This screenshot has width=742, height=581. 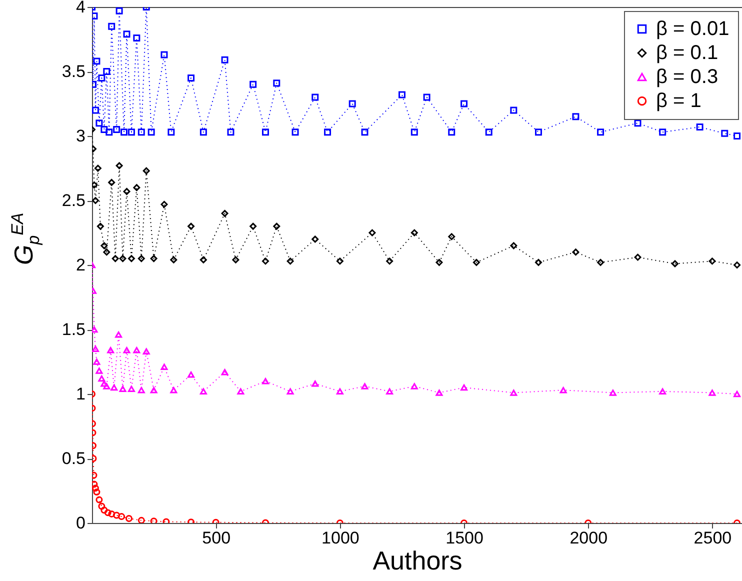 What do you see at coordinates (216, 538) in the screenshot?
I see `x-tick-label: 500` at bounding box center [216, 538].